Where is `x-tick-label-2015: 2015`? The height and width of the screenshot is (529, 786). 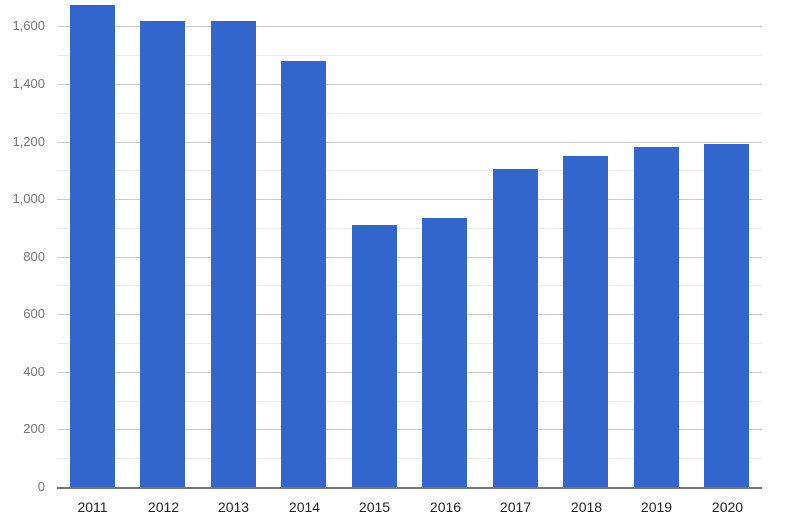
x-tick-label-2015: 2015 is located at coordinates (374, 507).